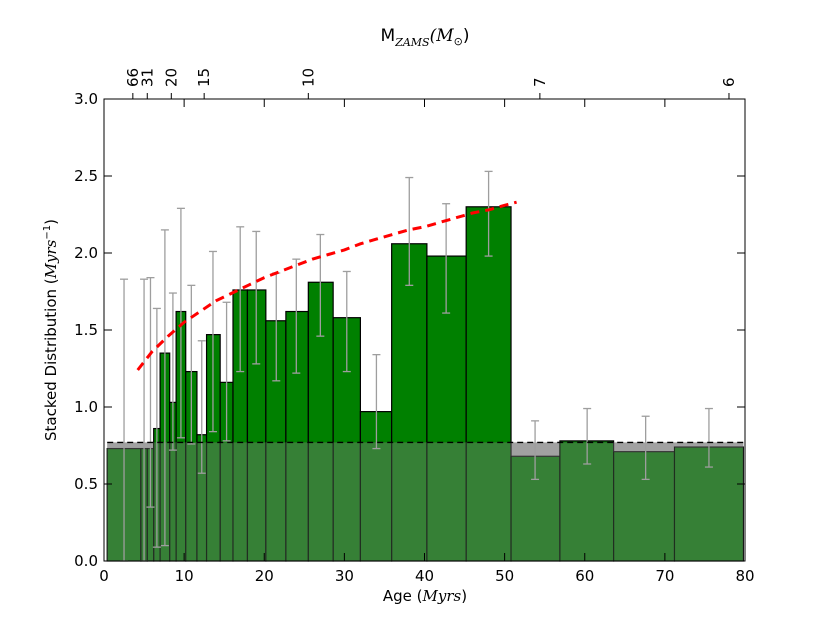 The height and width of the screenshot is (623, 830). Describe the element at coordinates (86, 176) in the screenshot. I see `y-tick-label-5: 2.5` at that location.